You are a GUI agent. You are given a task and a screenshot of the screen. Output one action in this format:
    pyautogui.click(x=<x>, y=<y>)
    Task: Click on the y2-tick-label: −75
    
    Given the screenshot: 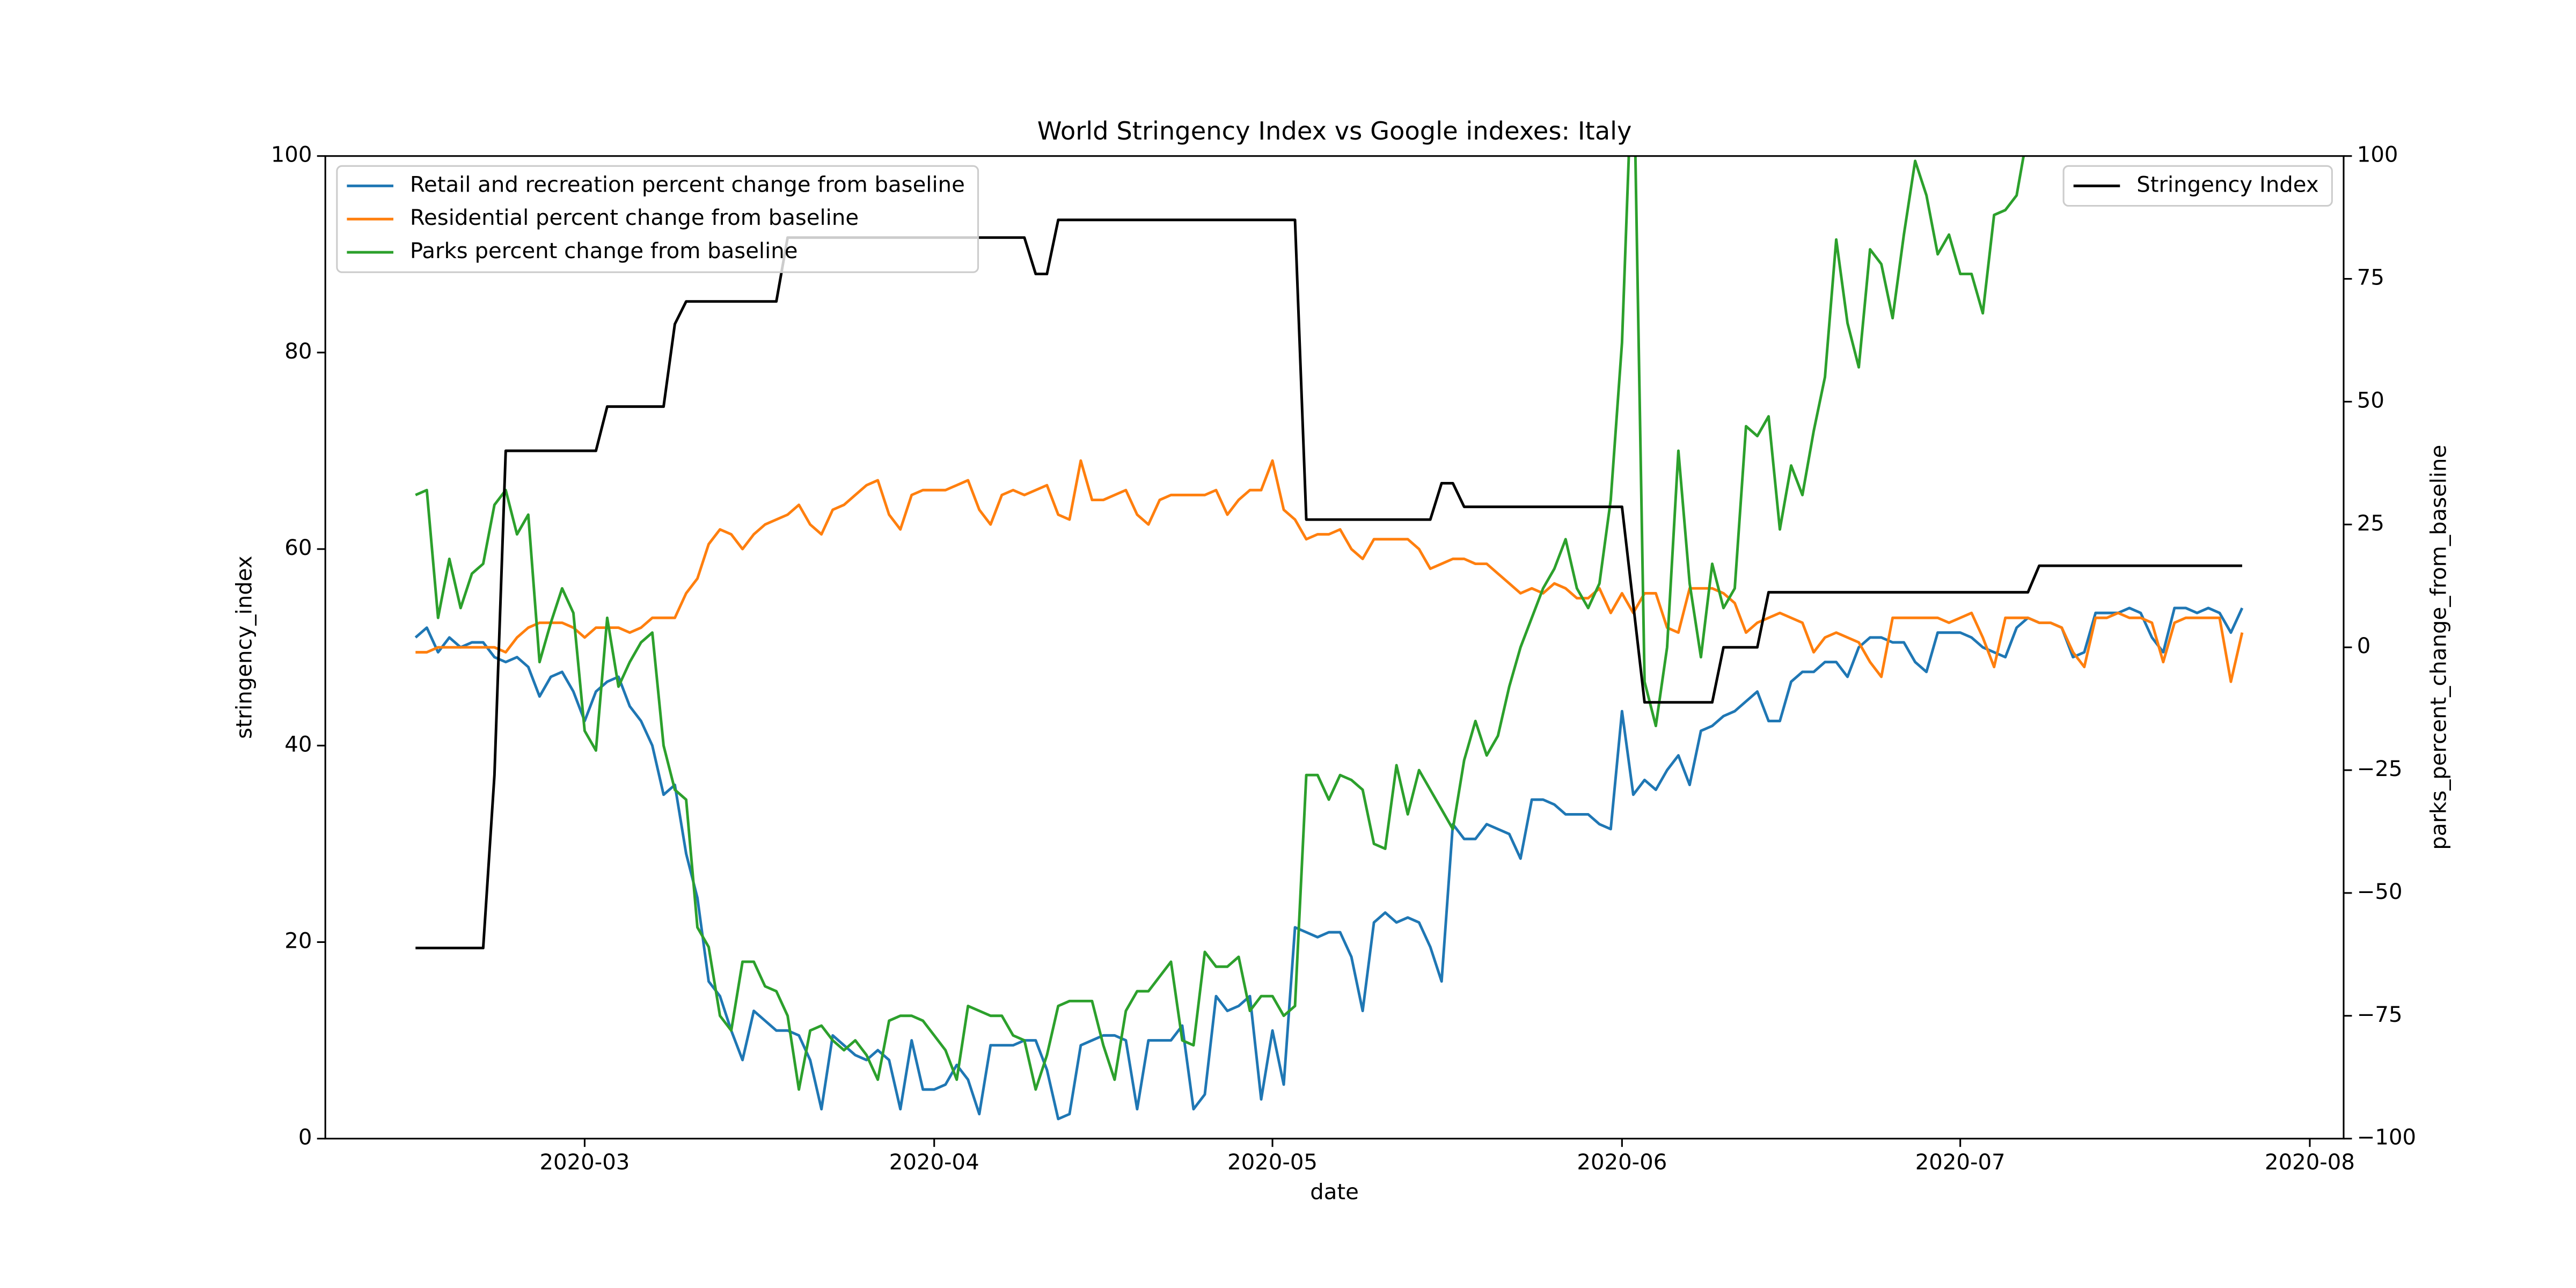 What is the action you would take?
    pyautogui.click(x=2380, y=1014)
    